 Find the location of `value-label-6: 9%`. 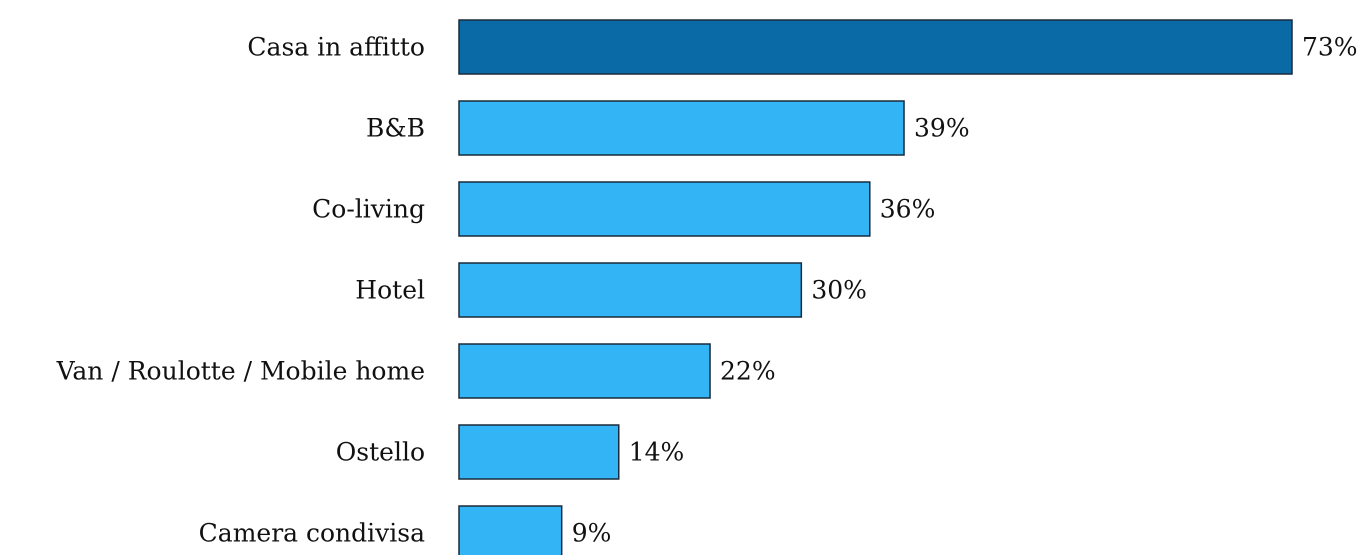

value-label-6: 9% is located at coordinates (592, 533).